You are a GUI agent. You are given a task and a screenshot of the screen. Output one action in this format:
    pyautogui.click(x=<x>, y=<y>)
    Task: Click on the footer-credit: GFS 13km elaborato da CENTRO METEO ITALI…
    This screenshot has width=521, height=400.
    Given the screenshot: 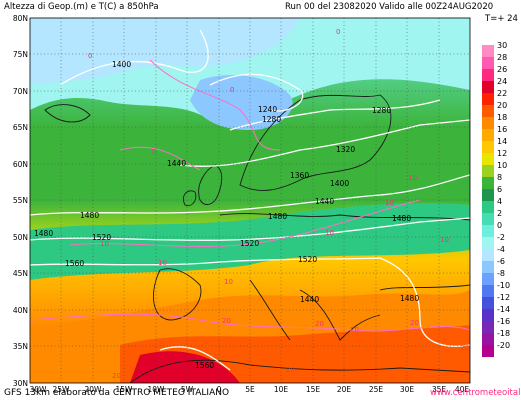 What is the action you would take?
    pyautogui.click(x=117, y=393)
    